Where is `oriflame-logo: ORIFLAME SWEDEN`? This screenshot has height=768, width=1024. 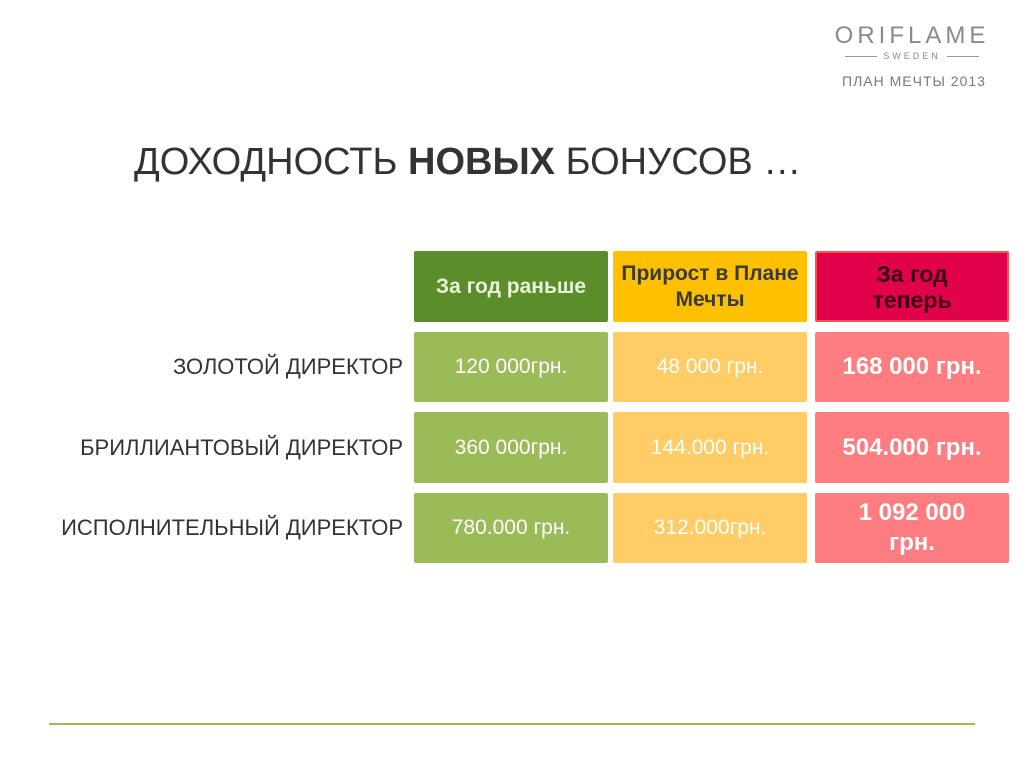
oriflame-logo: ORIFLAME SWEDEN is located at coordinates (912, 41).